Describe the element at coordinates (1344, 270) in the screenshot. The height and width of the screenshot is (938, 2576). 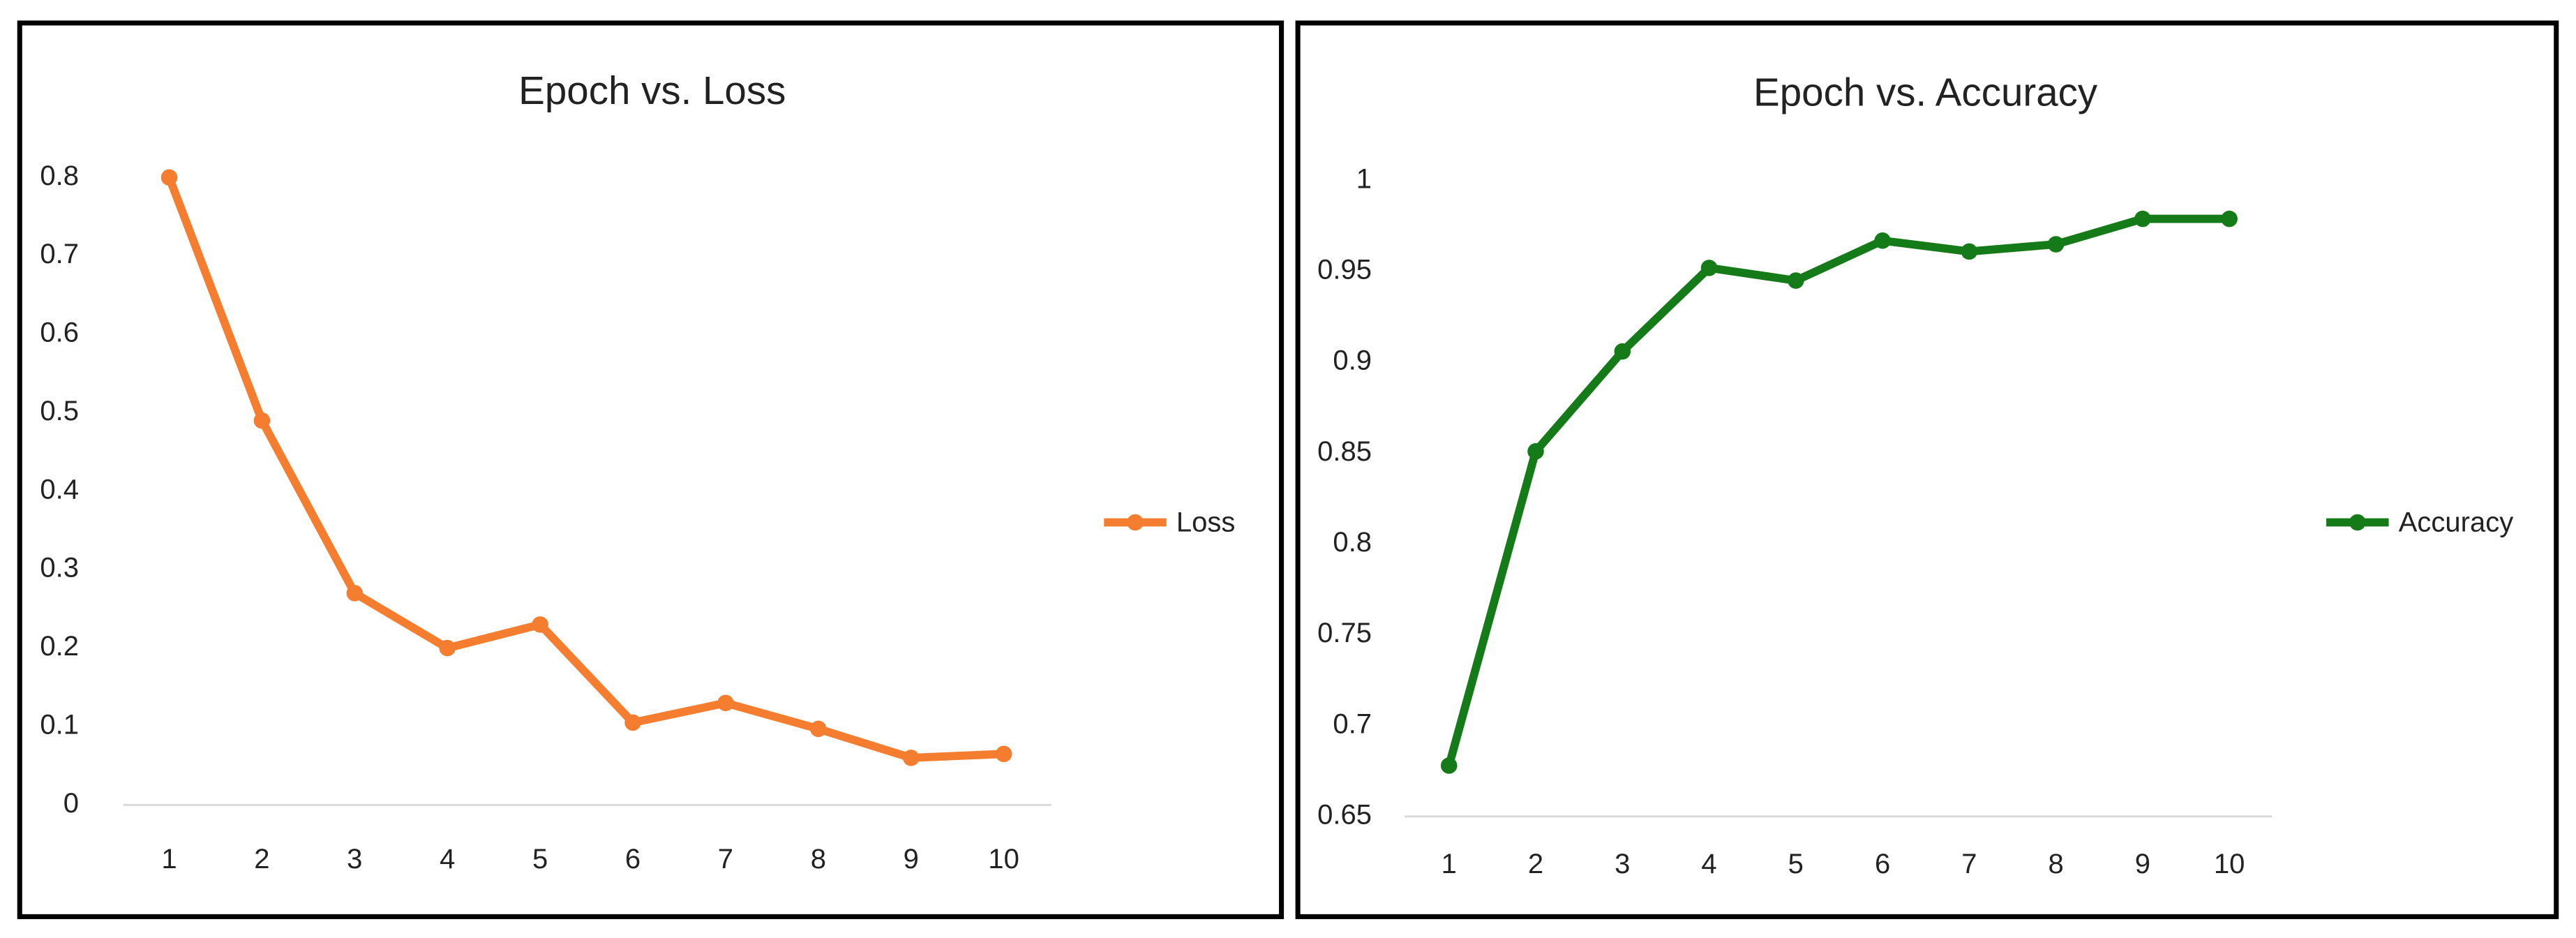
I see `y-tick-label: 0.95` at that location.